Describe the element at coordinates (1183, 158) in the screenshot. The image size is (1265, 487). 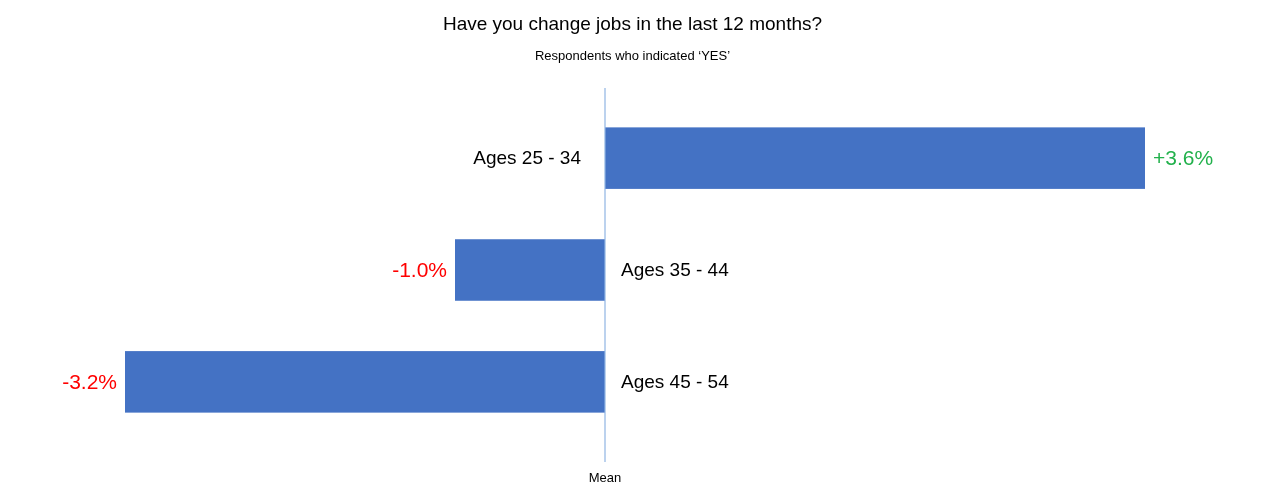
I see `data-label: +3.6%` at that location.